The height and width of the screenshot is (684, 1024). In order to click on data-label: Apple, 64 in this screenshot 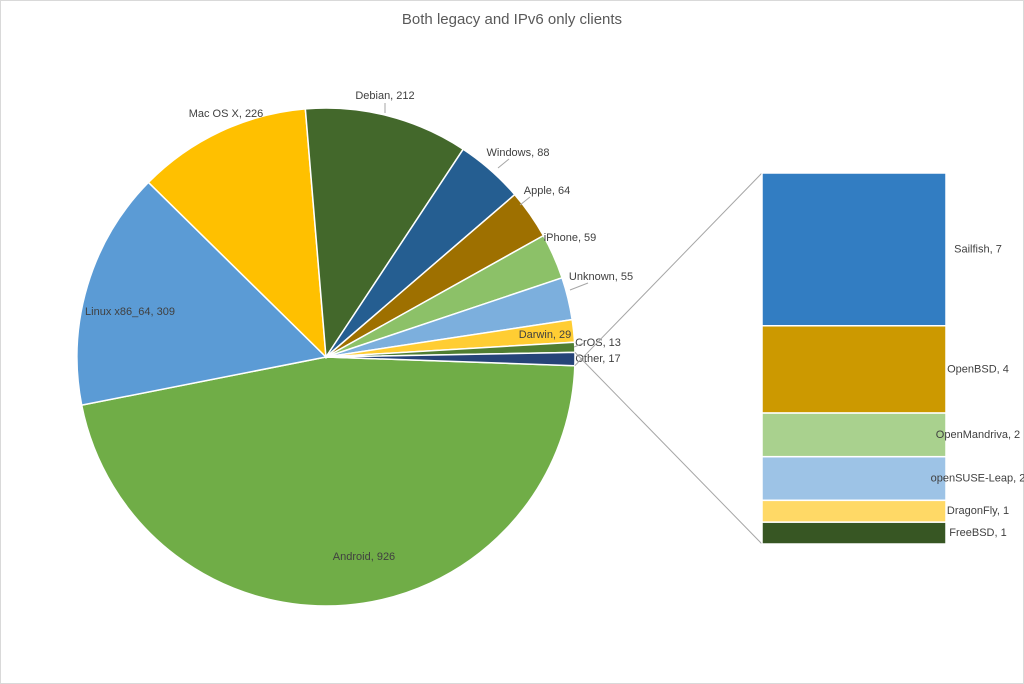, I will do `click(547, 191)`.